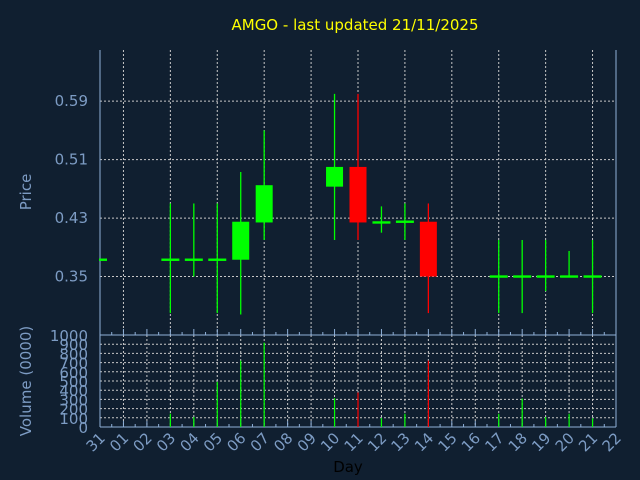 The height and width of the screenshot is (480, 640). I want to click on price-axis-label: Price, so click(26, 192).